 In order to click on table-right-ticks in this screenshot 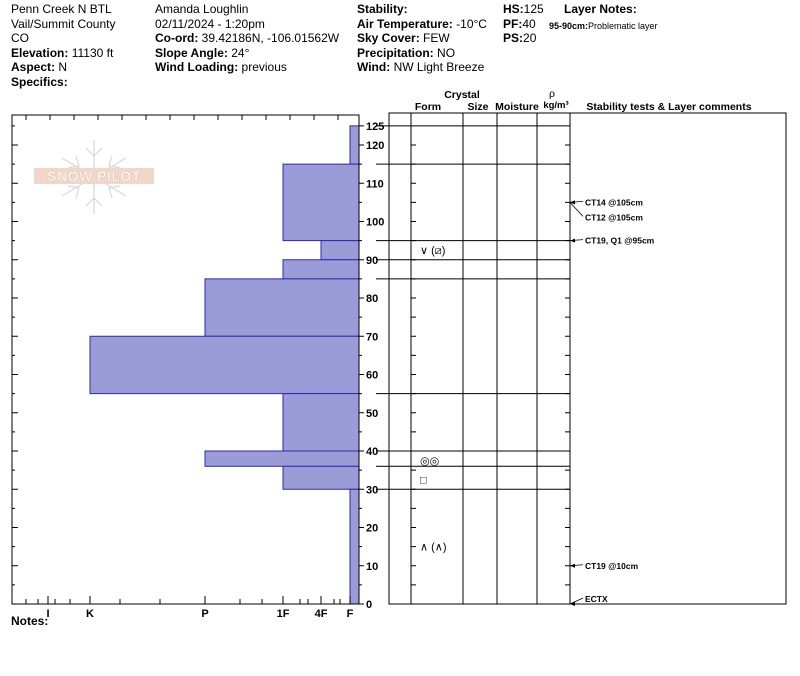, I will do `click(490, 365)`.